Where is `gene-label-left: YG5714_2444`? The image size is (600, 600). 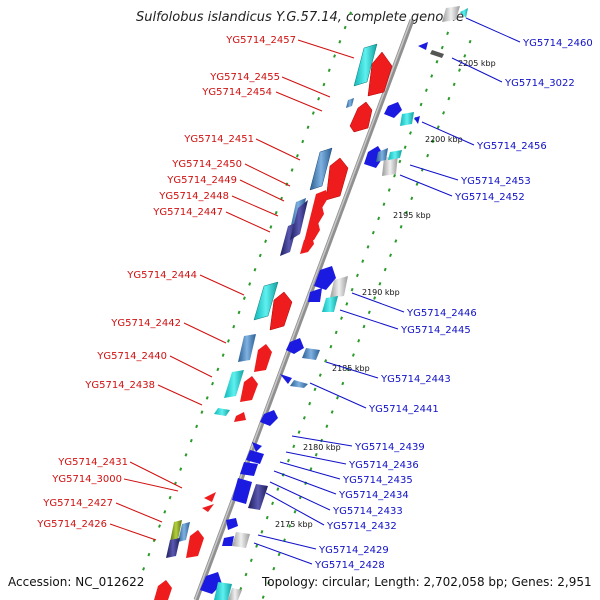
gene-label-left: YG5714_2444 is located at coordinates (161, 275).